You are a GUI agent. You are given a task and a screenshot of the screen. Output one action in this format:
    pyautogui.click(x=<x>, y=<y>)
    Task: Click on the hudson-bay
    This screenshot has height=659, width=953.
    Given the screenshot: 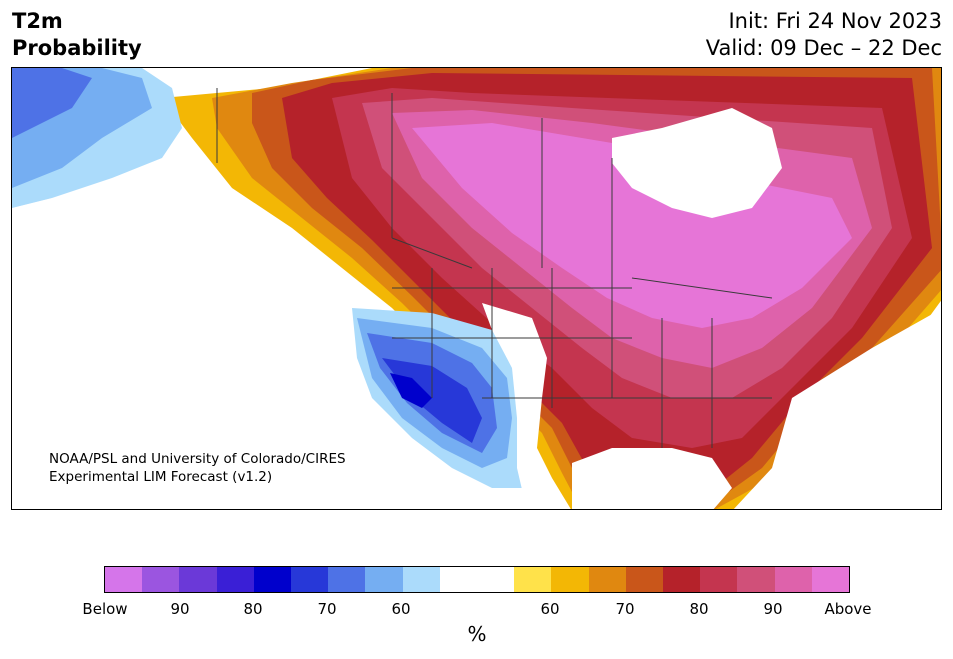 What is the action you would take?
    pyautogui.click(x=697, y=163)
    